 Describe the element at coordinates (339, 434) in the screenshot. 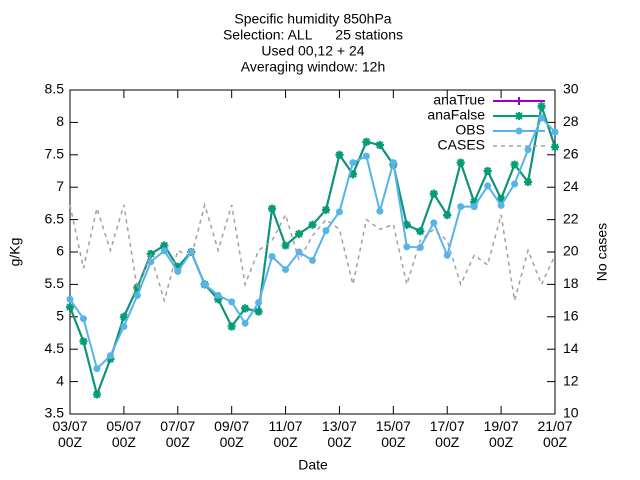

I see `x-tick-label: 13/07 00Z` at that location.